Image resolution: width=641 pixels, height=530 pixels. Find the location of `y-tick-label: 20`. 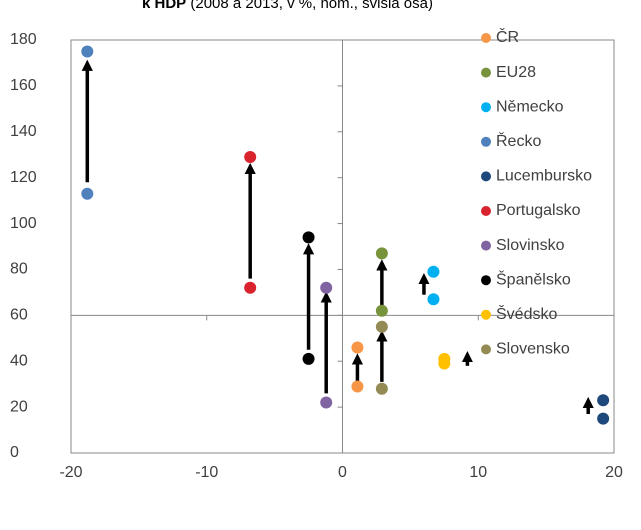

y-tick-label: 20 is located at coordinates (19, 406).